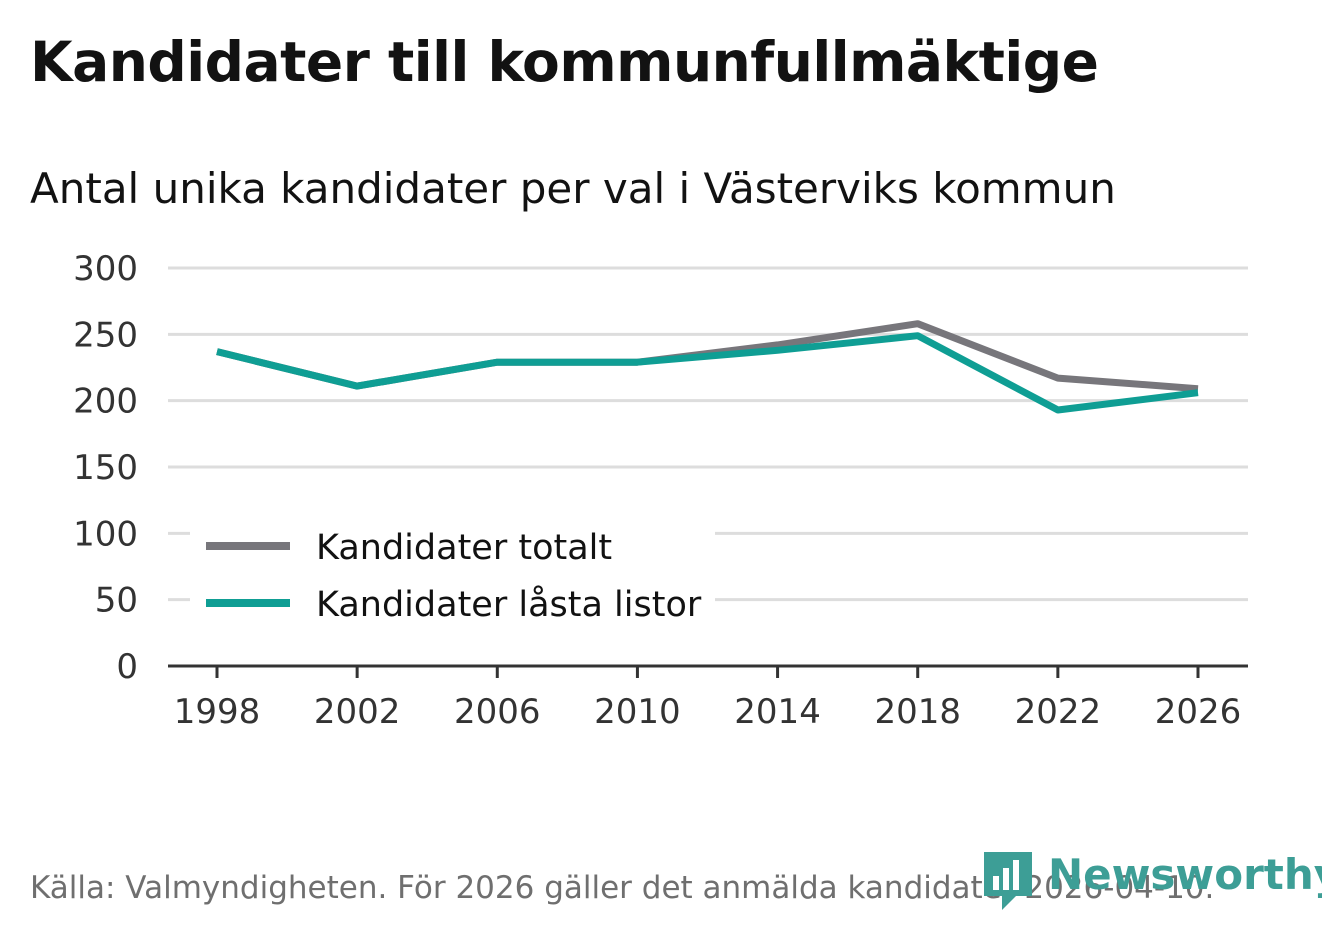  I want to click on x-axis-ticks: 1998 2002 2006 2010 2014 2018 2022 2026, so click(708, 699).